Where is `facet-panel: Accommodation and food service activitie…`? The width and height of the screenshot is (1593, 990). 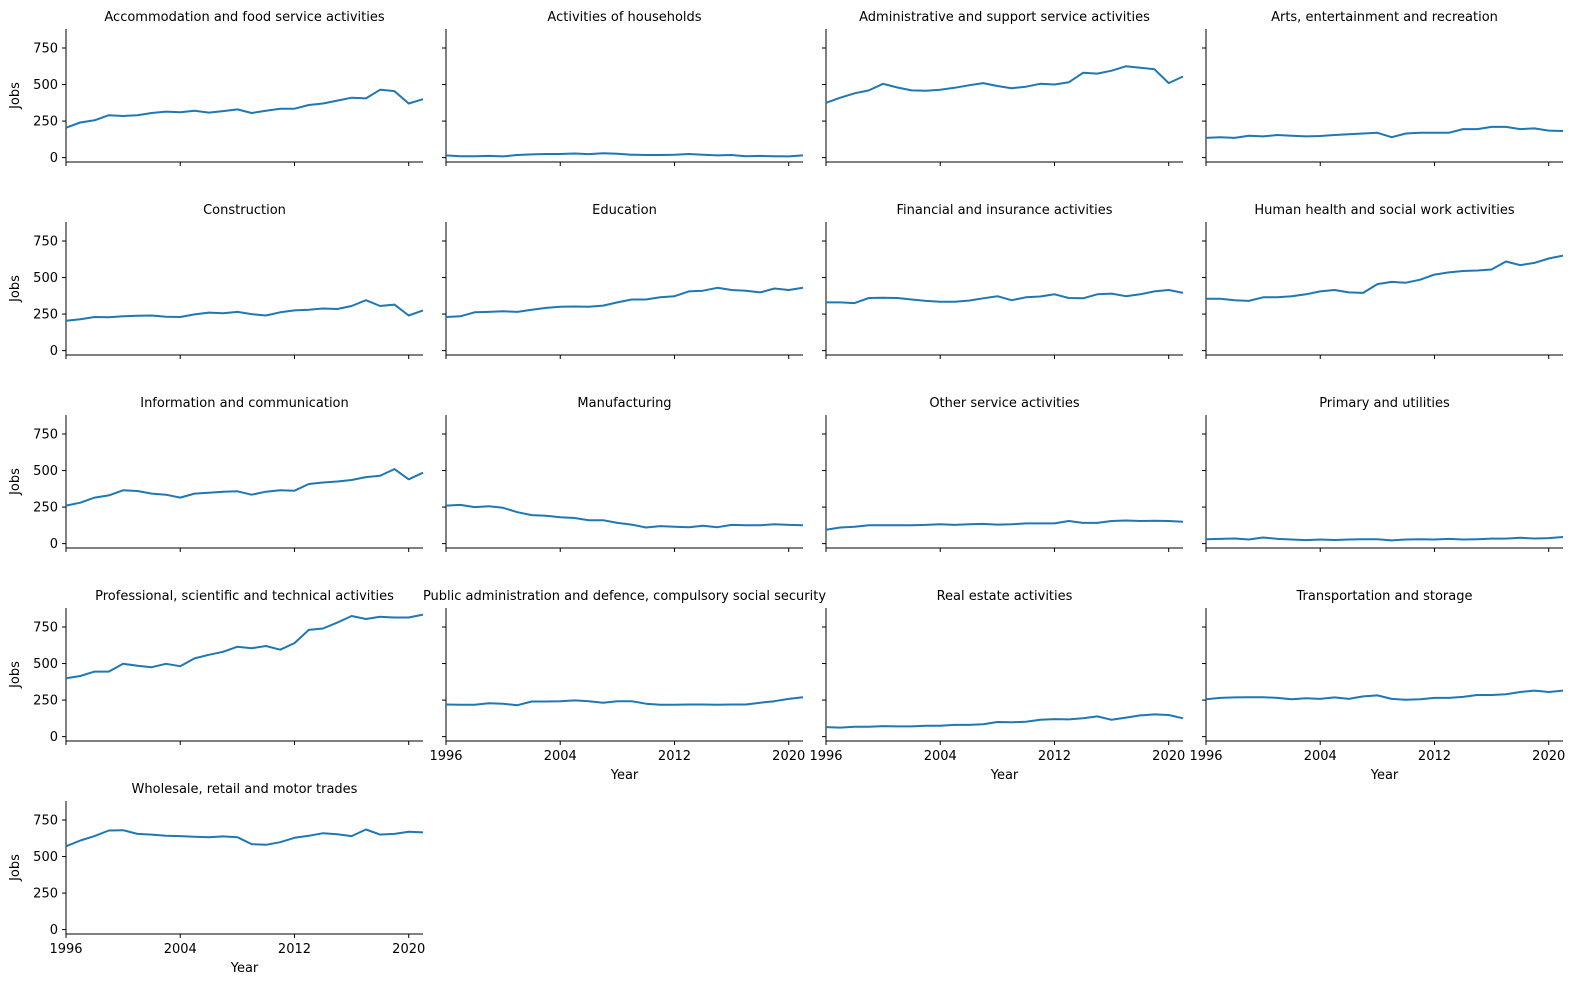
facet-panel: Accommodation and food service activitie… is located at coordinates (216, 88).